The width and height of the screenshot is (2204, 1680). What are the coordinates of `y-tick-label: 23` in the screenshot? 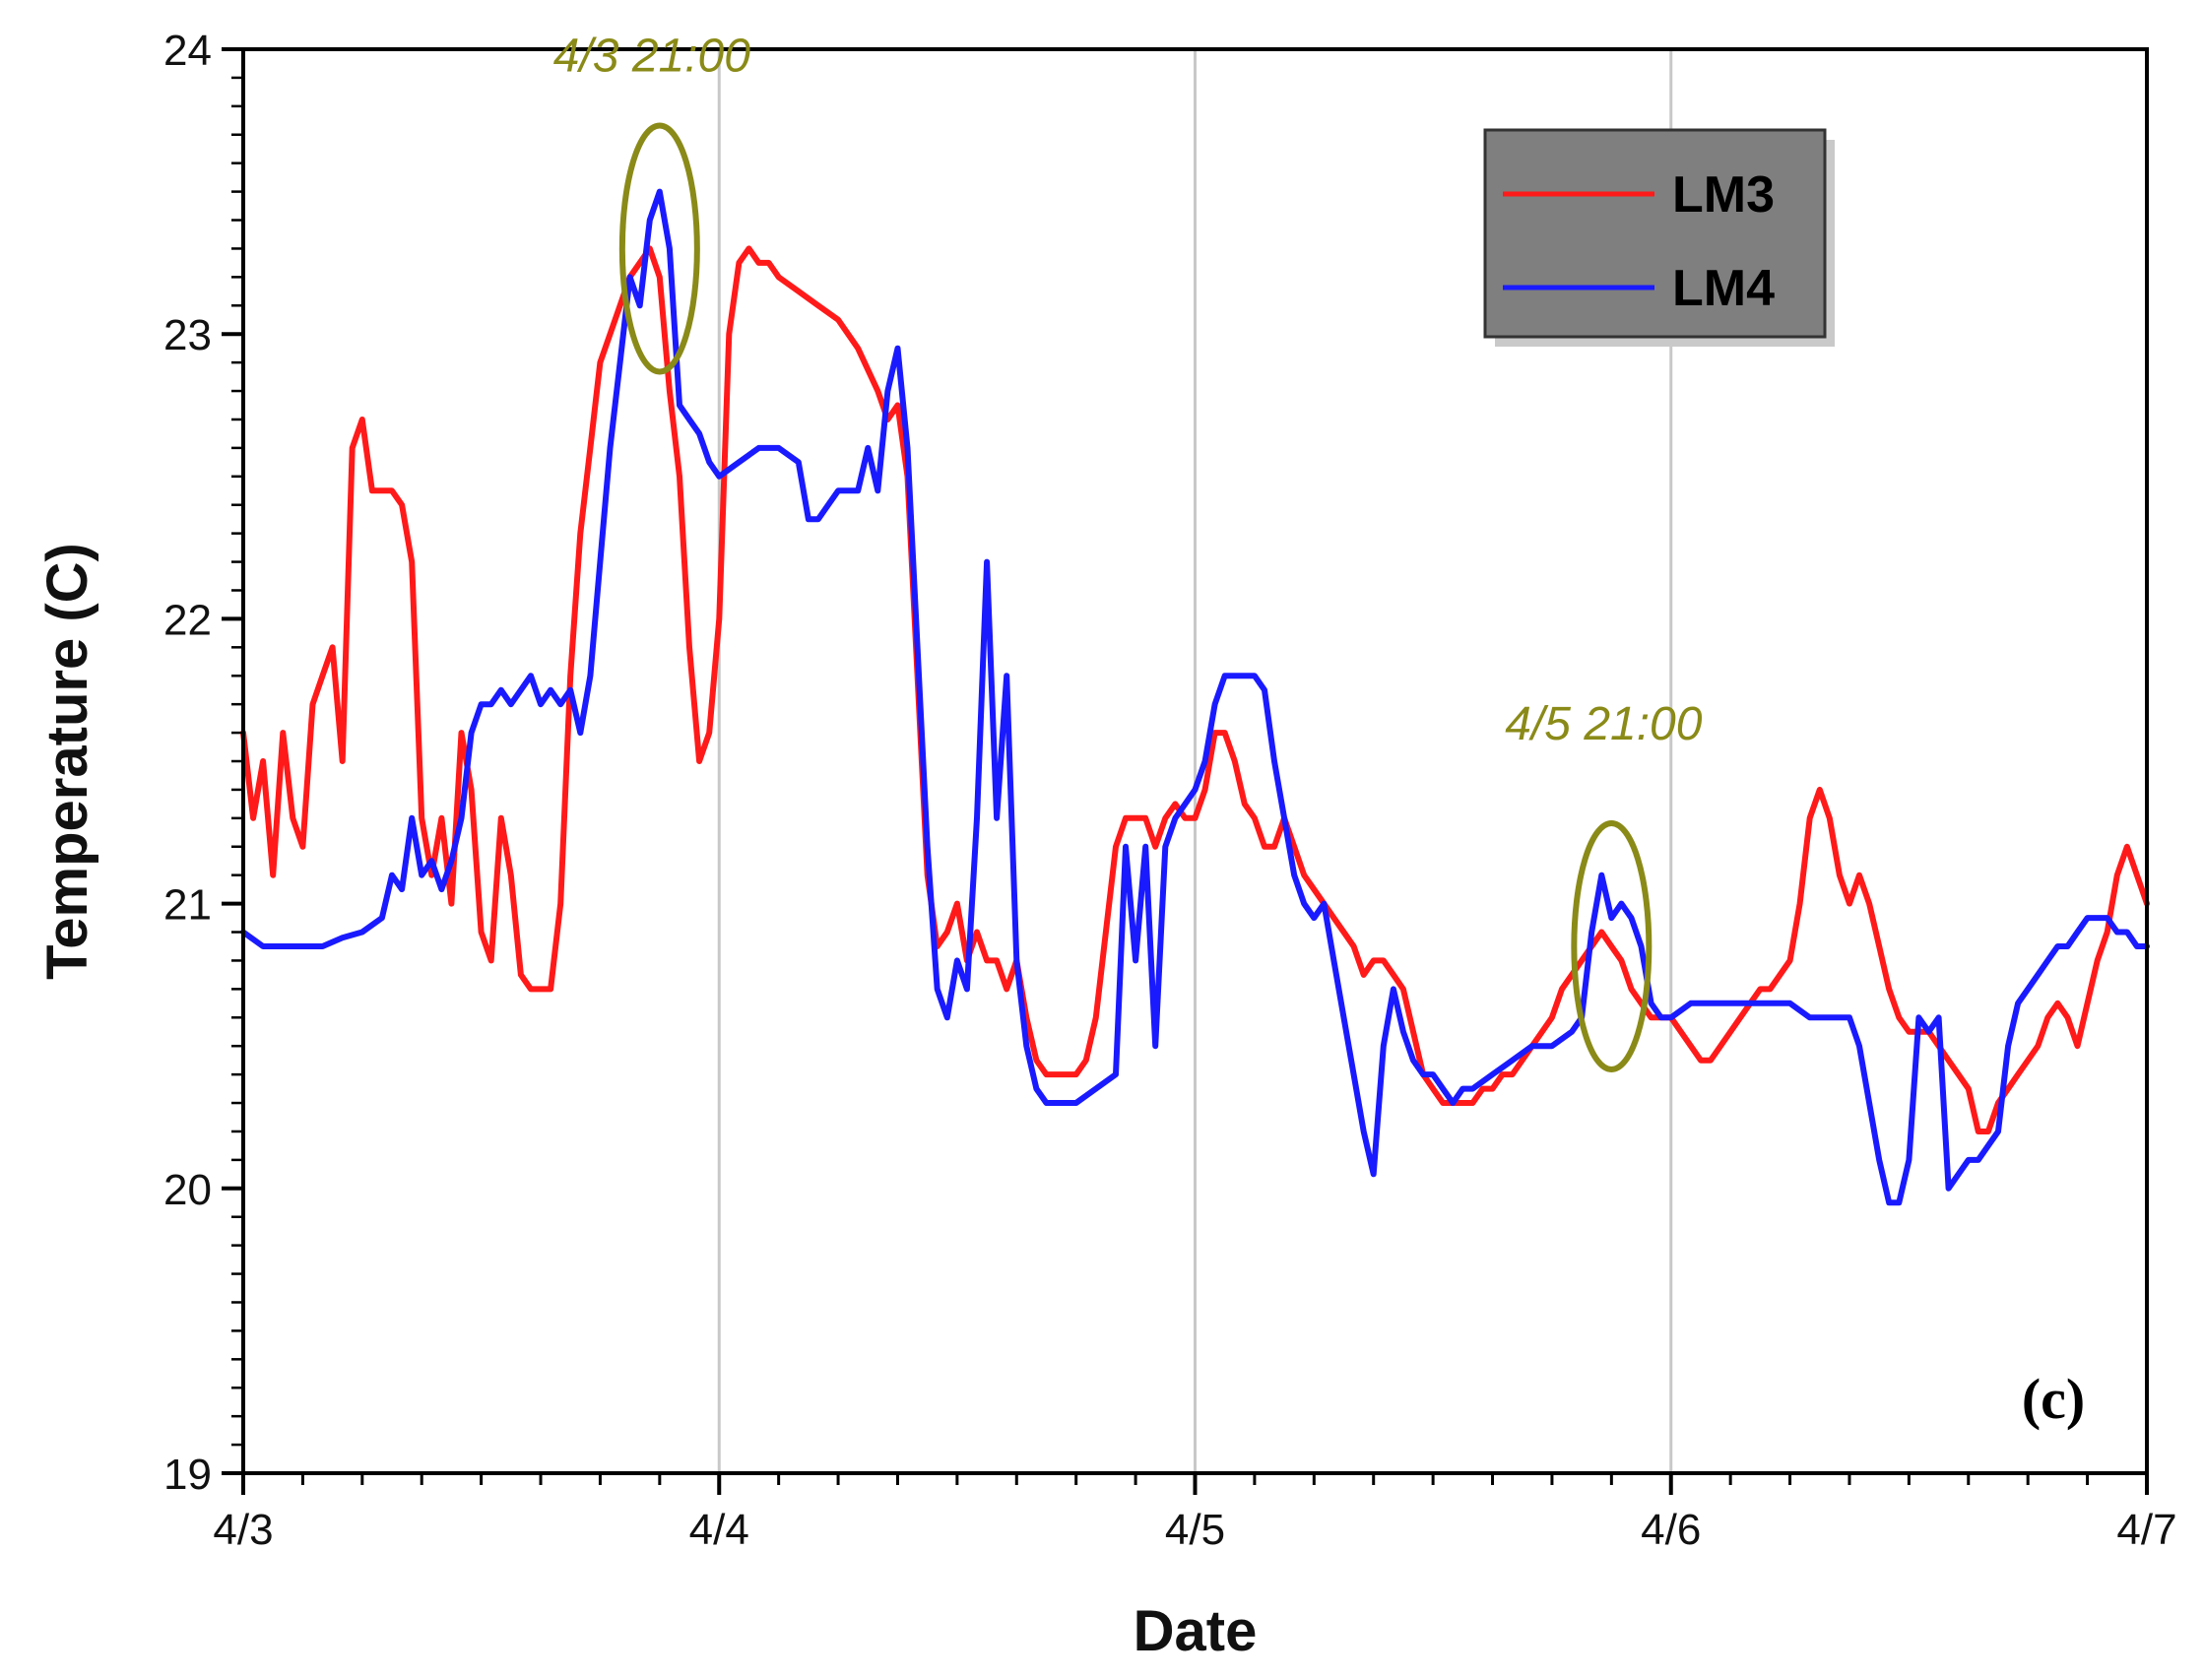 It's located at (187, 335).